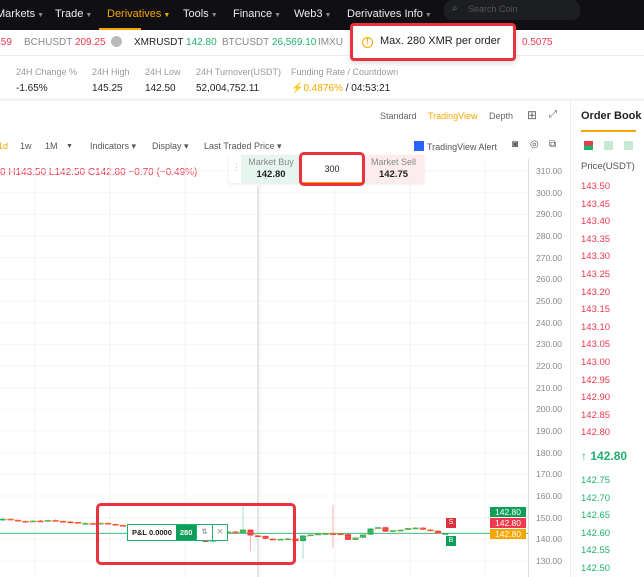 The image size is (644, 577). Describe the element at coordinates (330, 42) in the screenshot. I see `ticker-symbol: IMXU` at that location.